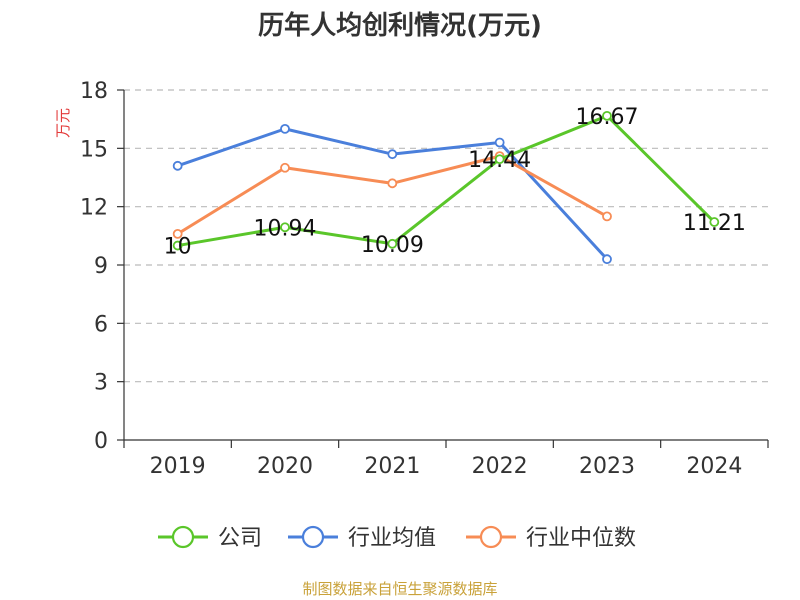 The height and width of the screenshot is (600, 800). What do you see at coordinates (607, 466) in the screenshot?
I see `x-tick-label: 2023` at bounding box center [607, 466].